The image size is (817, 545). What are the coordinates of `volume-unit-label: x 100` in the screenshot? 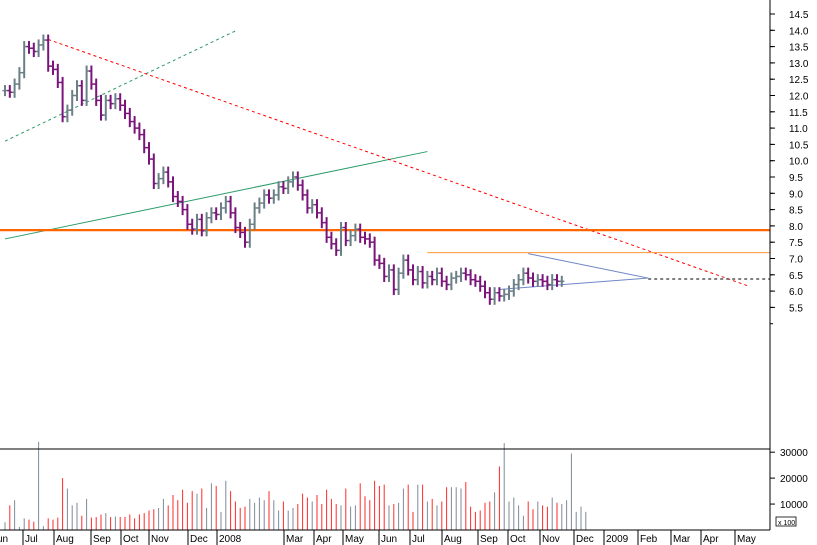 It's located at (786, 523).